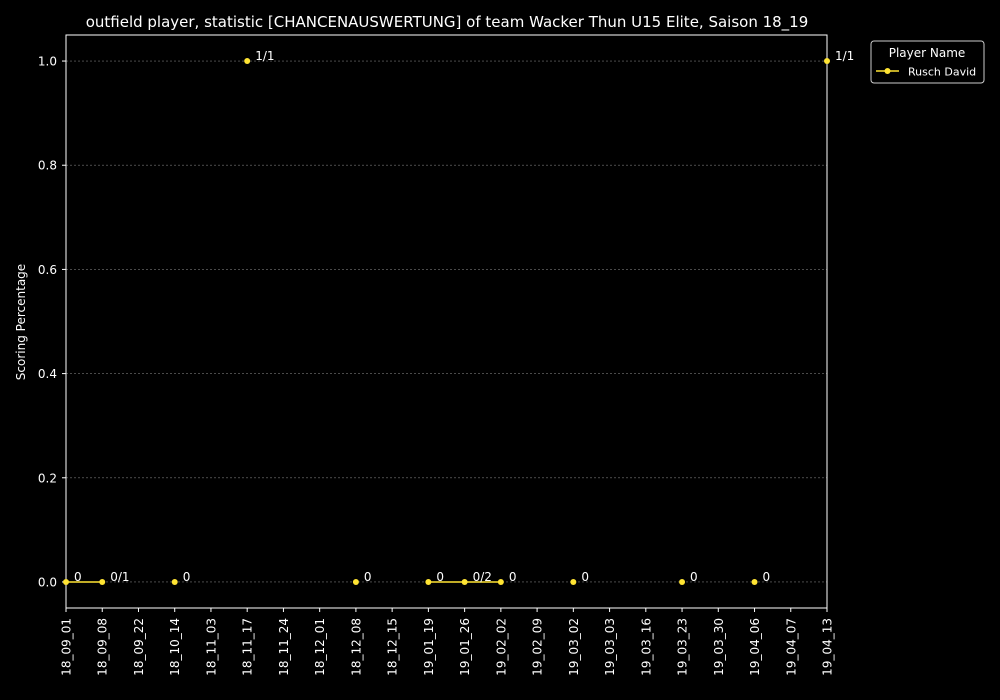  What do you see at coordinates (719, 647) in the screenshot?
I see `x-tick-label: 19_03_30` at bounding box center [719, 647].